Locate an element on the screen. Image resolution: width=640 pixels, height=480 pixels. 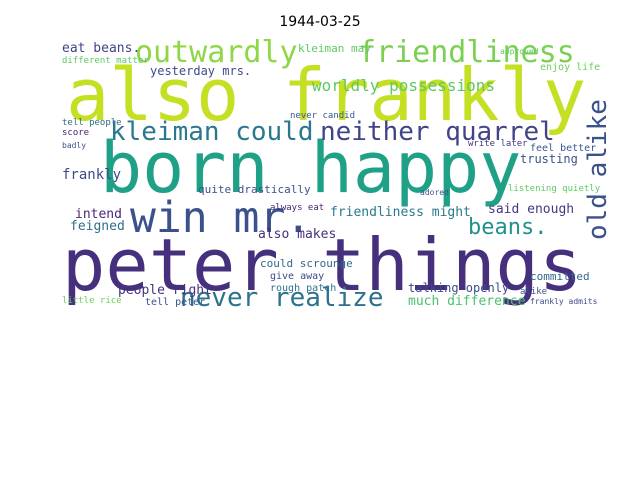
word: approved is located at coordinates (519, 51).